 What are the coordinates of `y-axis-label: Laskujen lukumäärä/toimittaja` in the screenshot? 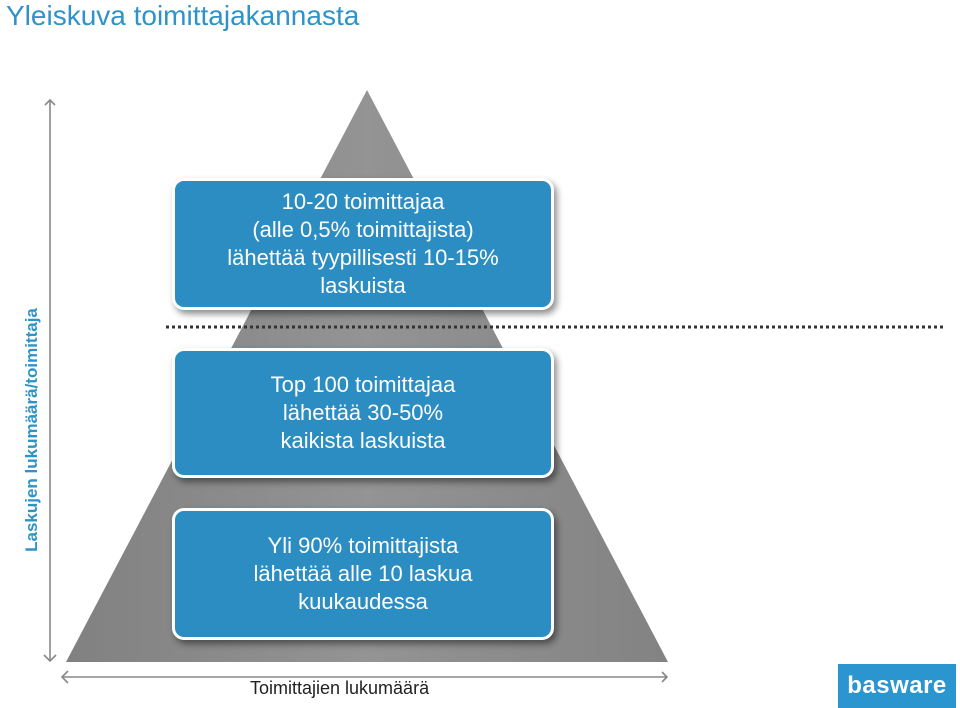 It's located at (31, 430).